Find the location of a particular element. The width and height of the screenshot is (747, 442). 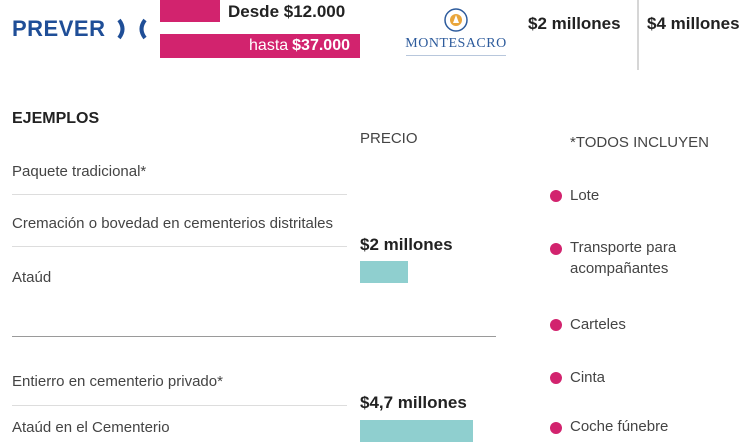

item-ataud-cementerio: Ataúd en el Cementerio is located at coordinates (91, 427).